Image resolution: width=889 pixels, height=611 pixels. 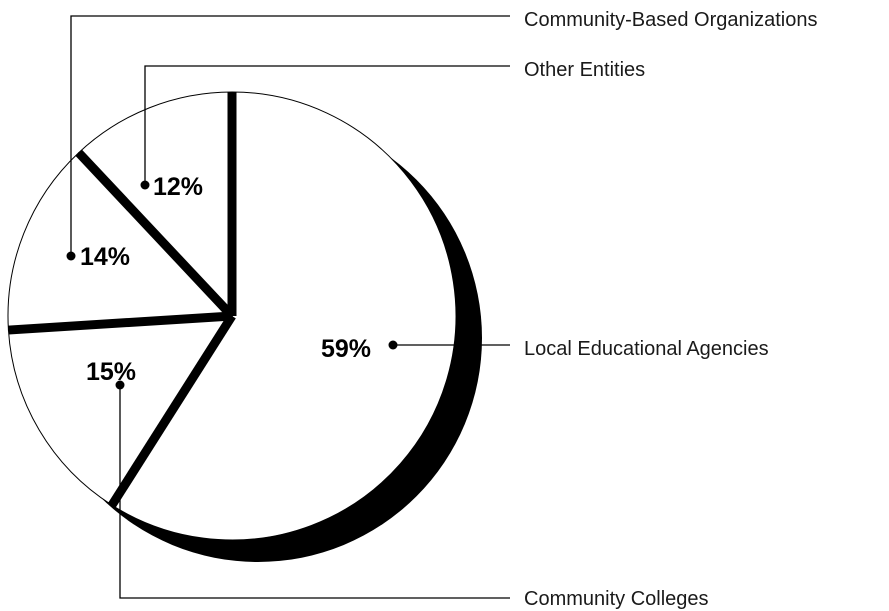 I want to click on slice-label-local-educational-agencies: 59%, so click(x=346, y=349).